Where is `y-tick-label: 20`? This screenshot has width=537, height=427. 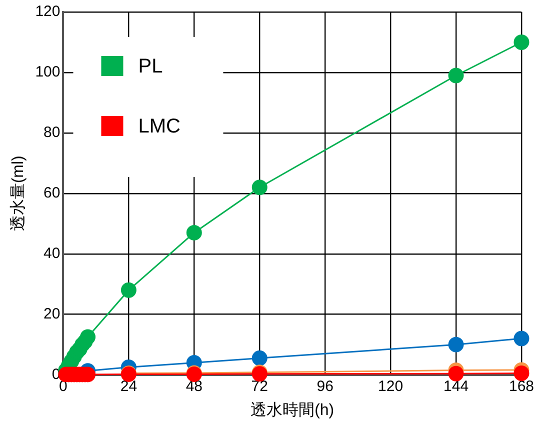 y-tick-label: 20 is located at coordinates (52, 313).